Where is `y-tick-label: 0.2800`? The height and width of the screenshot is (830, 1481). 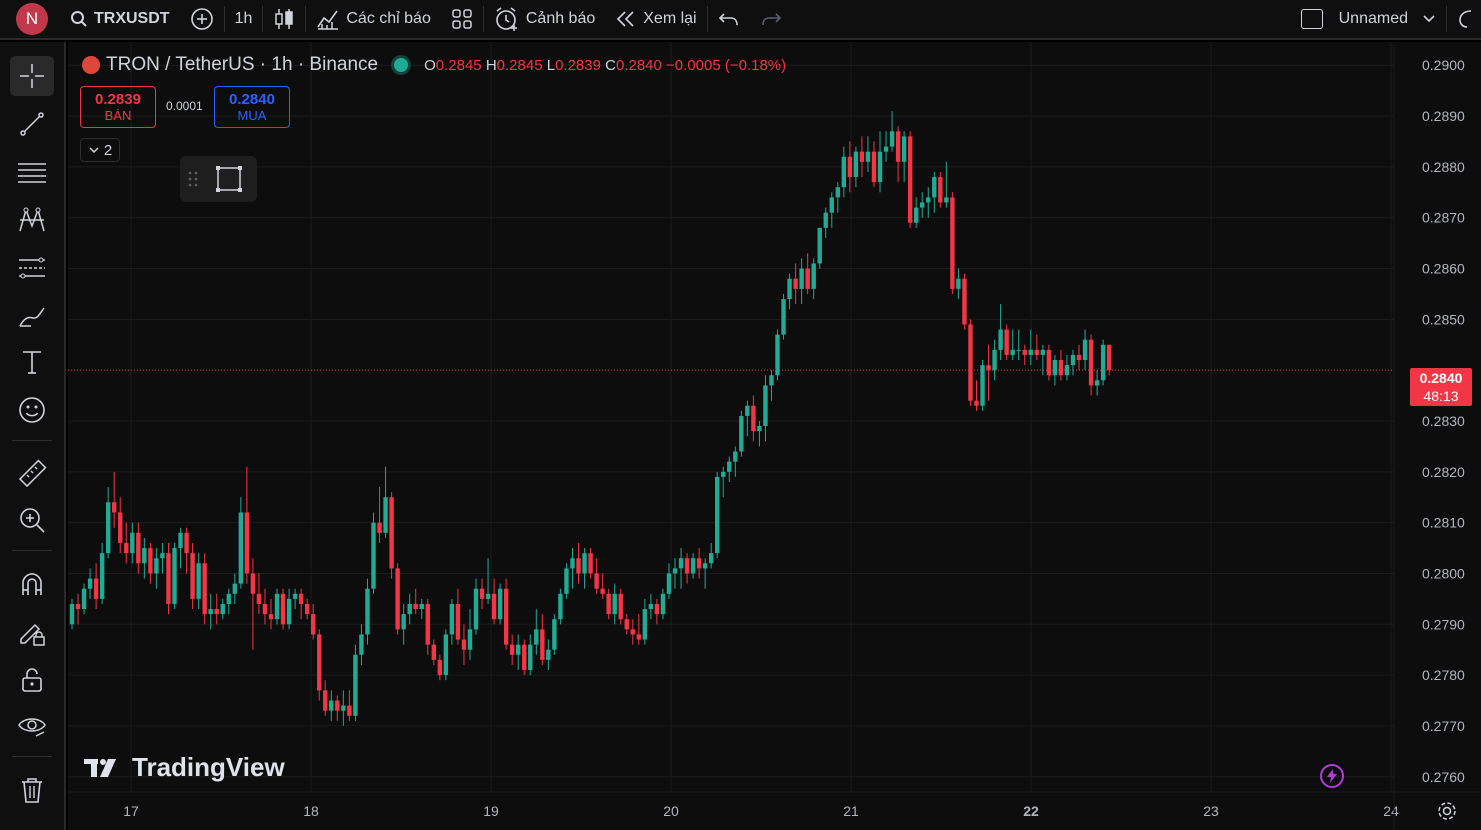
y-tick-label: 0.2800 is located at coordinates (1443, 573).